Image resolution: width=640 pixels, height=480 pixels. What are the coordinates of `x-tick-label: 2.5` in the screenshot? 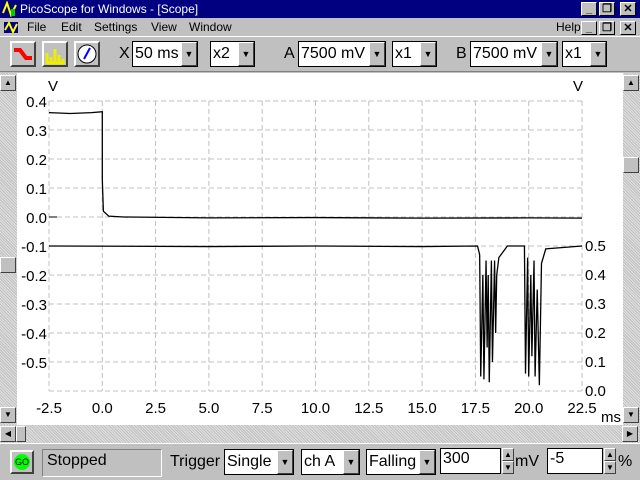 It's located at (155, 408).